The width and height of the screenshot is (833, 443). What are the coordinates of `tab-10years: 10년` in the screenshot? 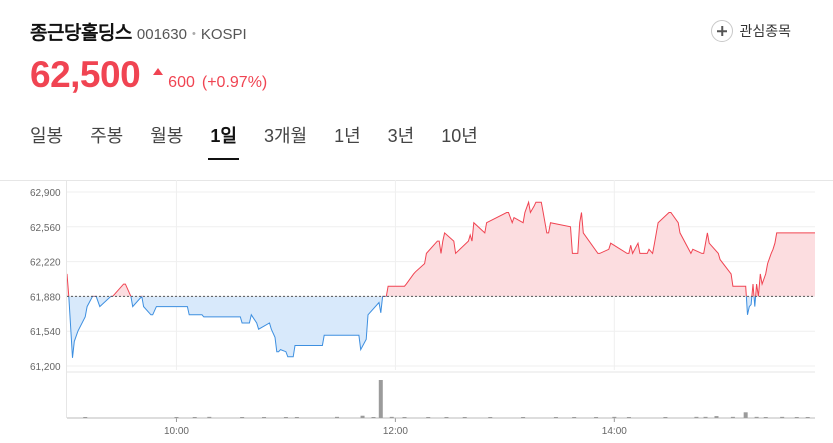 It's located at (459, 136).